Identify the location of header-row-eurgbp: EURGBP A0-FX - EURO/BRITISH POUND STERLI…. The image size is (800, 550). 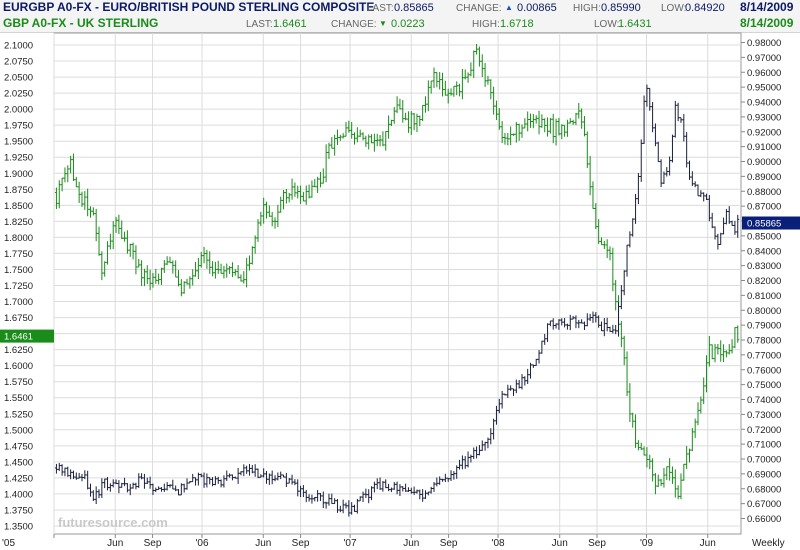
(400, 8).